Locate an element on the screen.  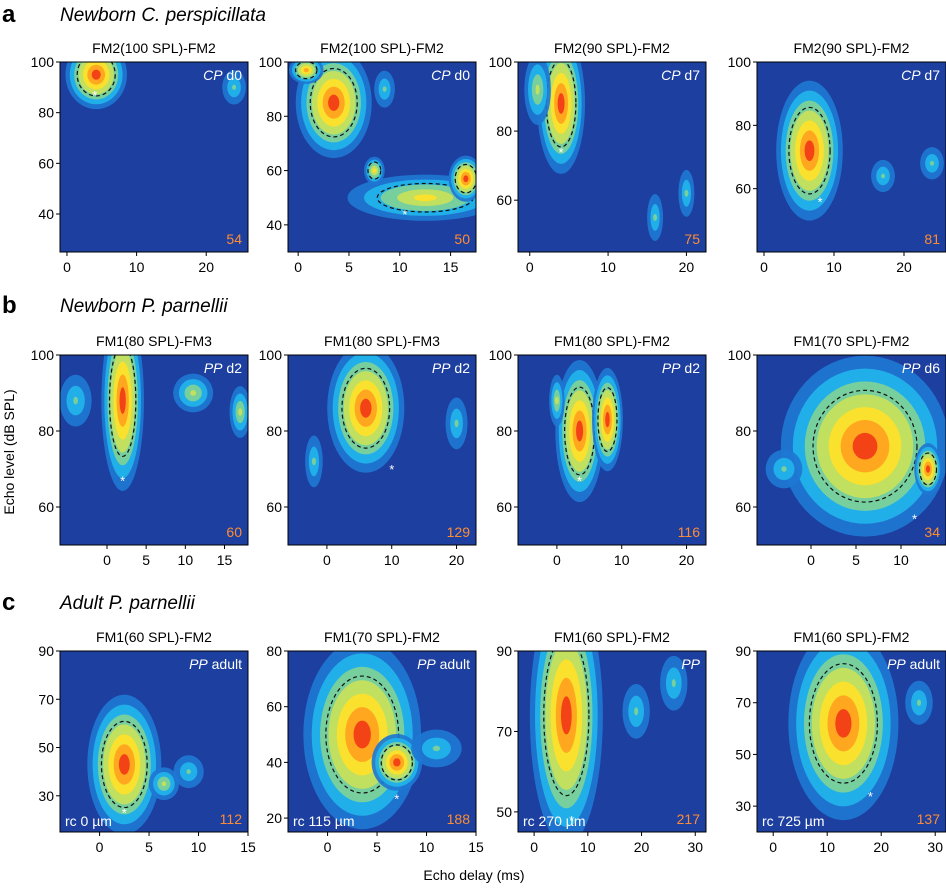
panel-title: FM1(70 SPL)-FM2 is located at coordinates (382, 637).